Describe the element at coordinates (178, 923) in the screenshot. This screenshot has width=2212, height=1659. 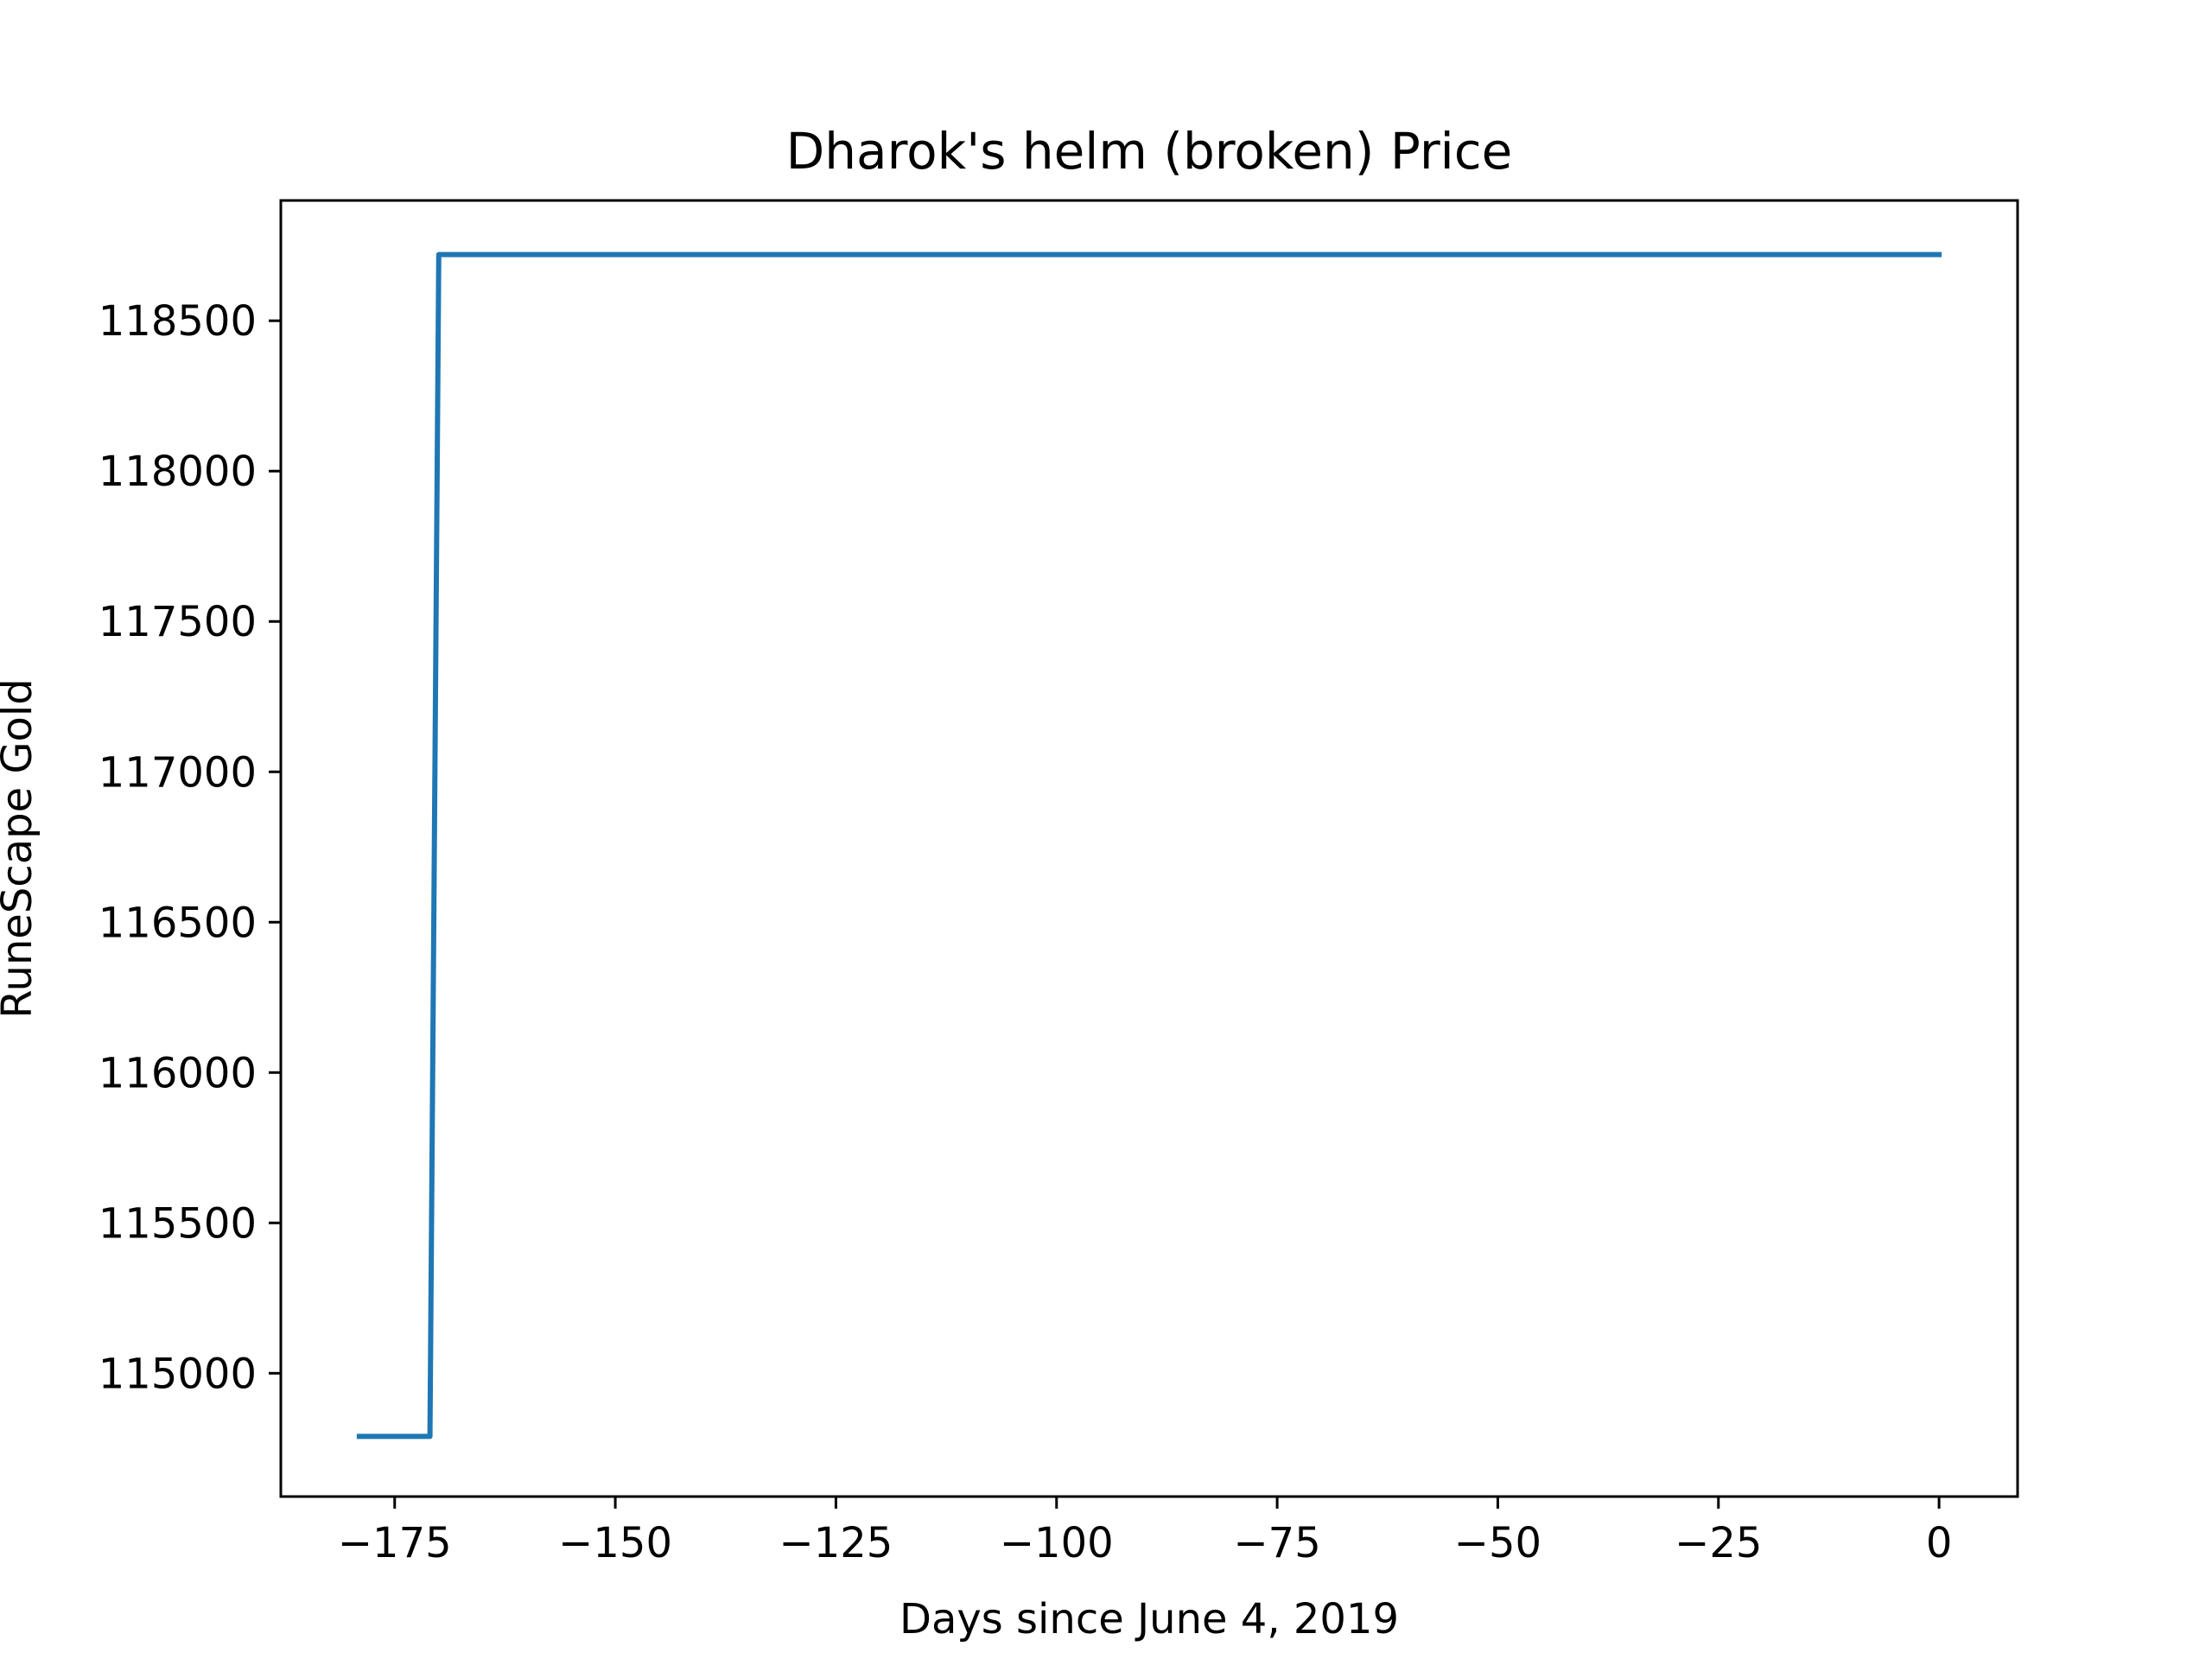
I see `y-tick-label: 116500` at that location.